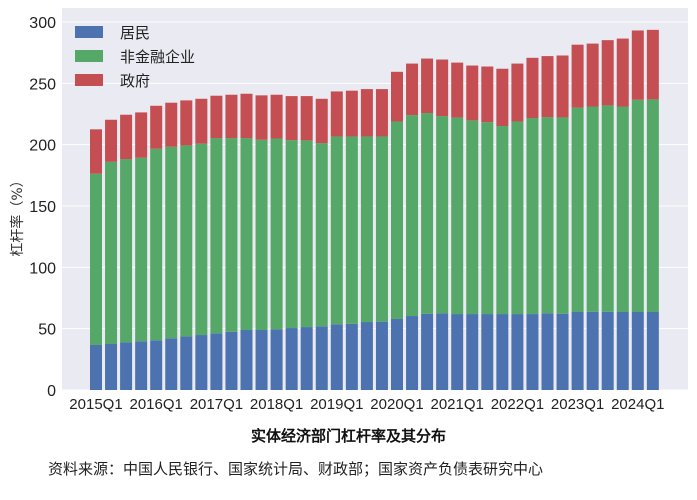 Image resolution: width=697 pixels, height=500 pixels. What do you see at coordinates (321, 121) in the screenshot?
I see `bar-segment-政府-2018Q4` at bounding box center [321, 121].